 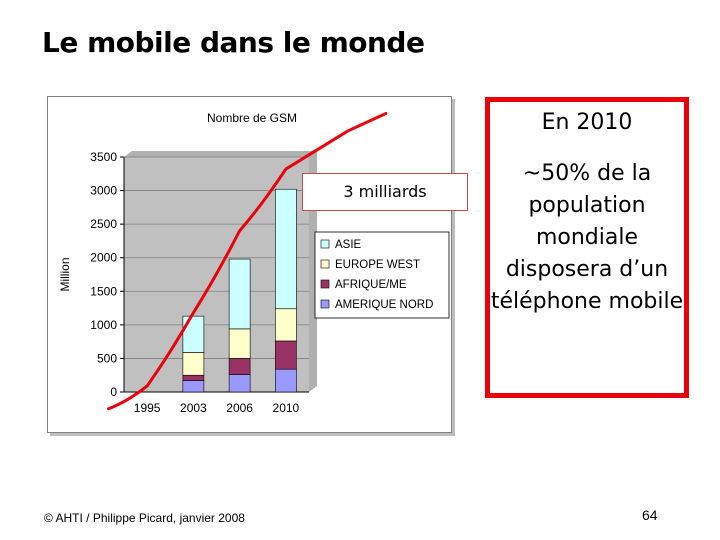 I want to click on legend-swatch-asie, so click(x=325, y=244).